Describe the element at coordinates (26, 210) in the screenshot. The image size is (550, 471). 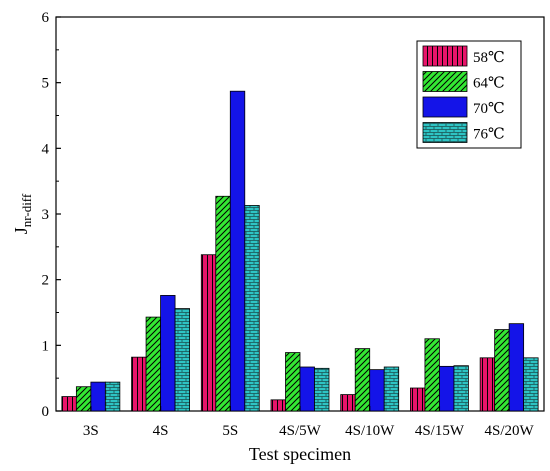
I see `y-axis-title-subscript: nr-diff` at that location.